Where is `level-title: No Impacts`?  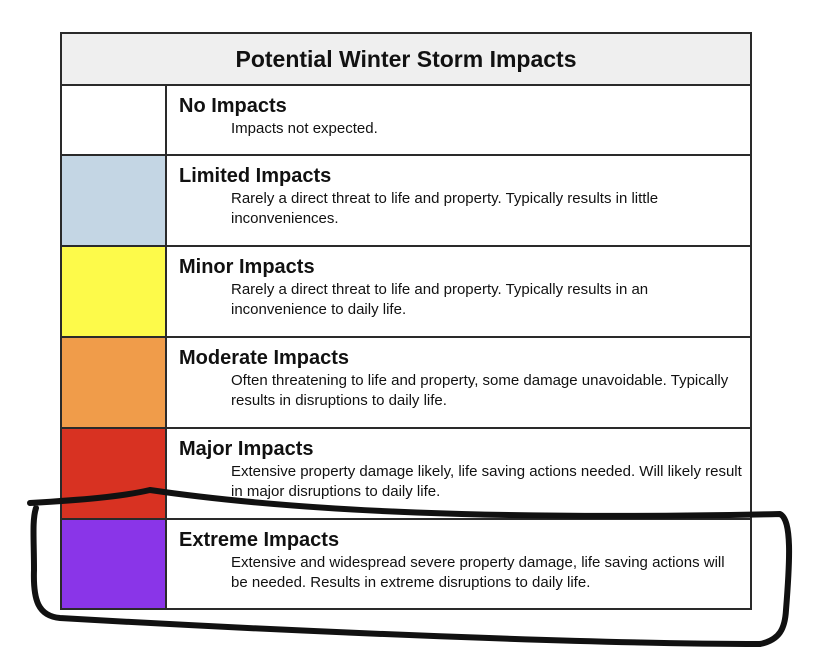
level-title: No Impacts is located at coordinates (233, 106).